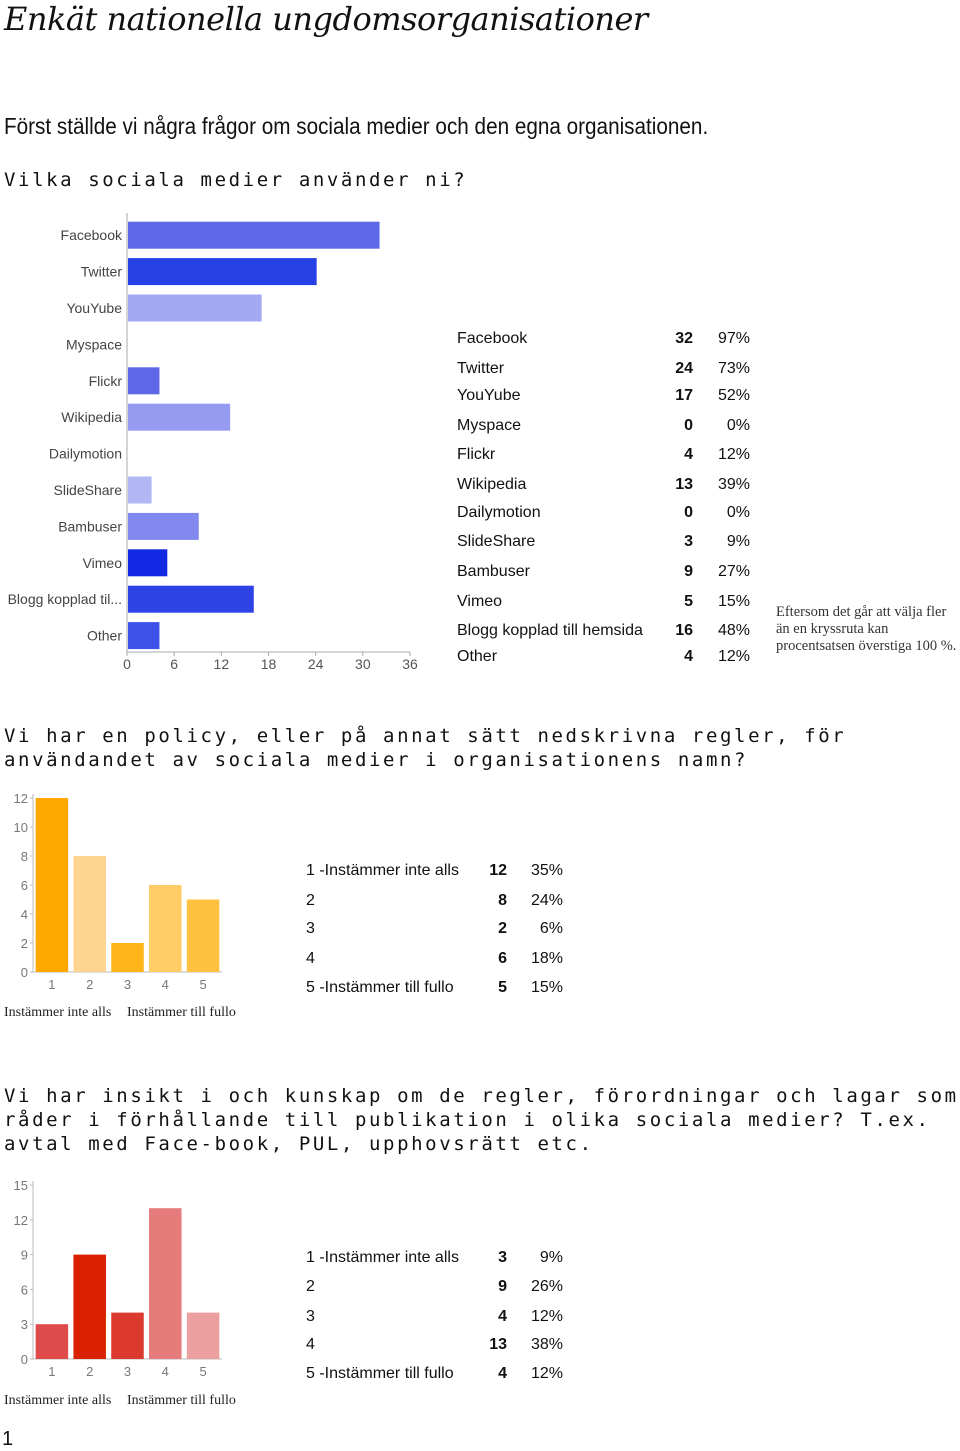  I want to click on x-tick-label: 24, so click(316, 664).